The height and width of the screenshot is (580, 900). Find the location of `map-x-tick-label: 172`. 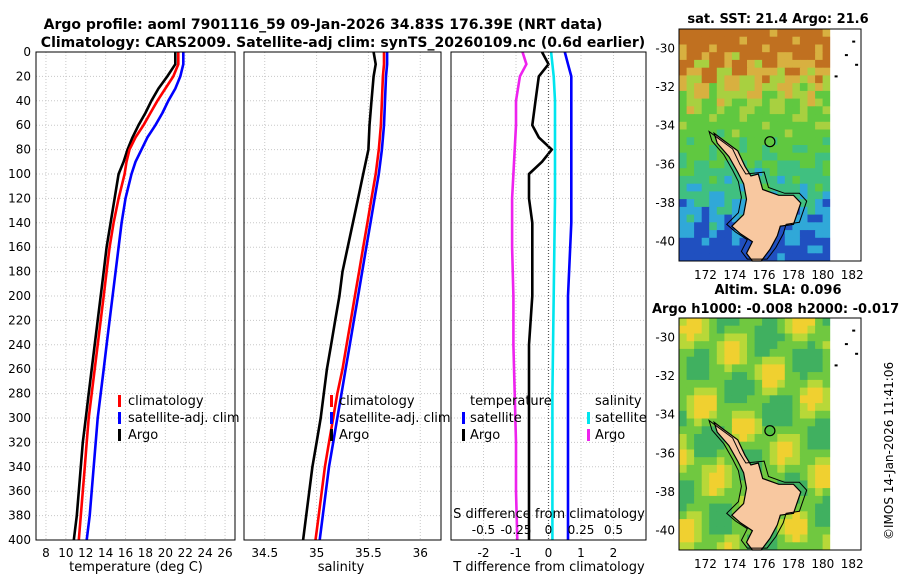

map-x-tick-label: 172 is located at coordinates (705, 564).